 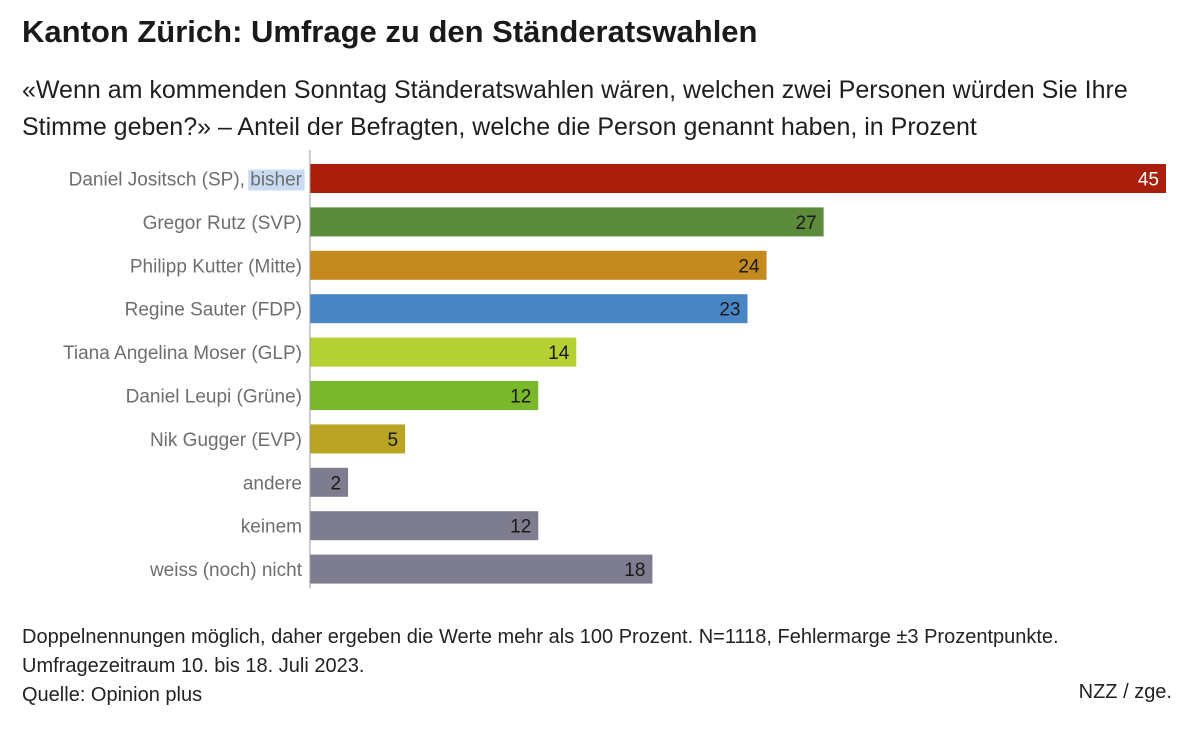 What do you see at coordinates (193, 666) in the screenshot?
I see `footnote-period: Umfragezeitraum 10. bis 18. Juli 2023.` at bounding box center [193, 666].